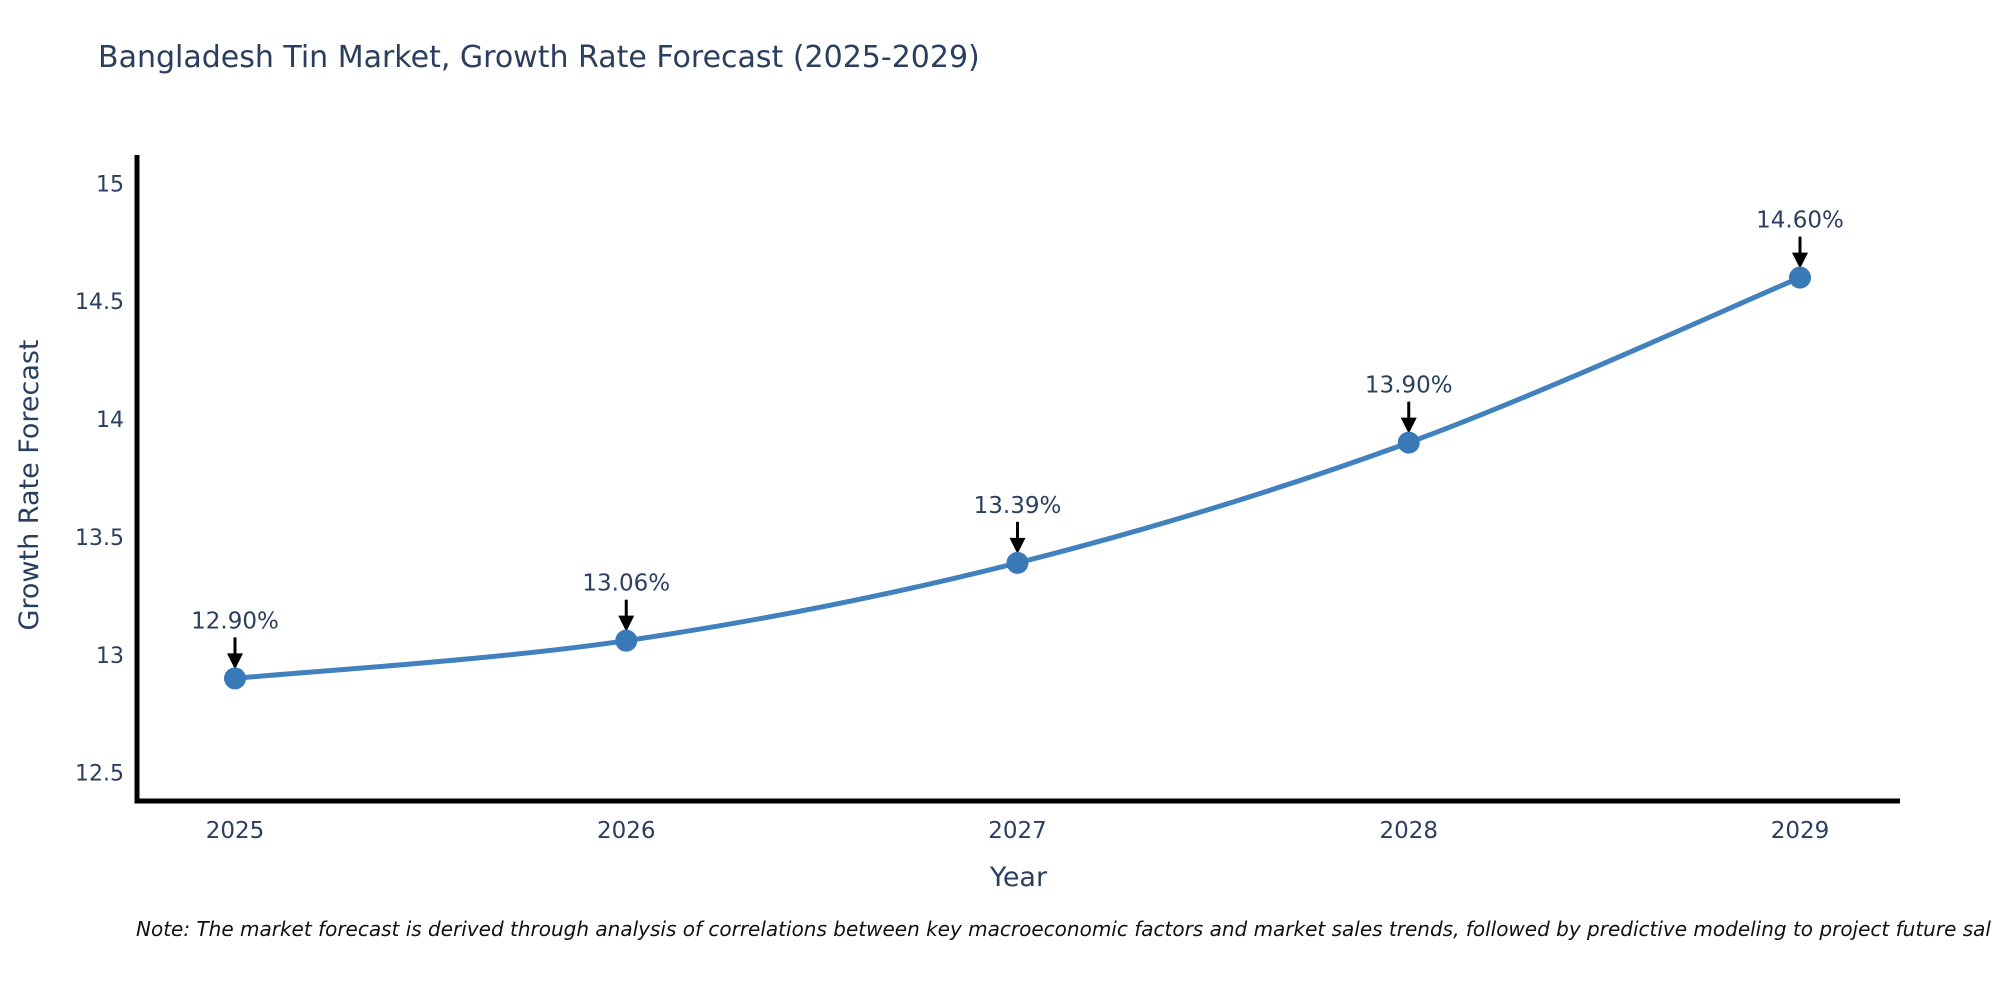 This screenshot has width=2000, height=1000. Describe the element at coordinates (29, 484) in the screenshot. I see `y-axis-title: Growth Rate Forecast` at that location.